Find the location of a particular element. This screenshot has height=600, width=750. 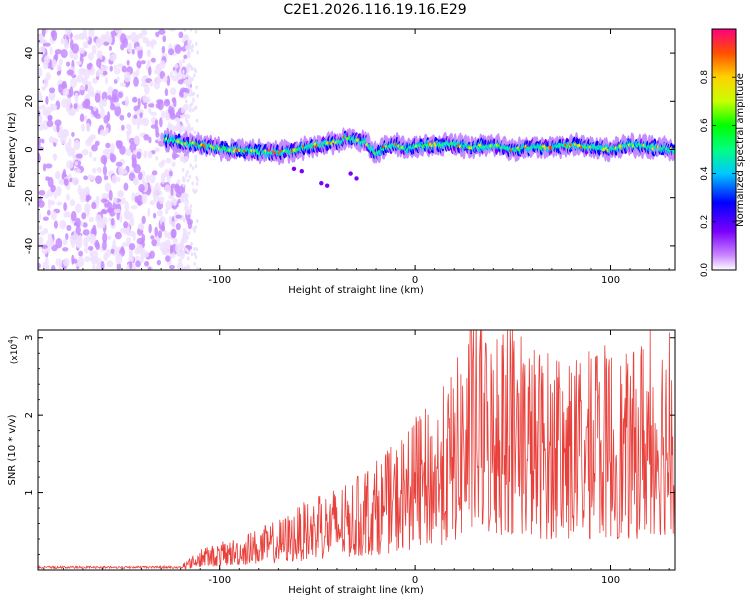

colorbar-gradient is located at coordinates (724, 149).